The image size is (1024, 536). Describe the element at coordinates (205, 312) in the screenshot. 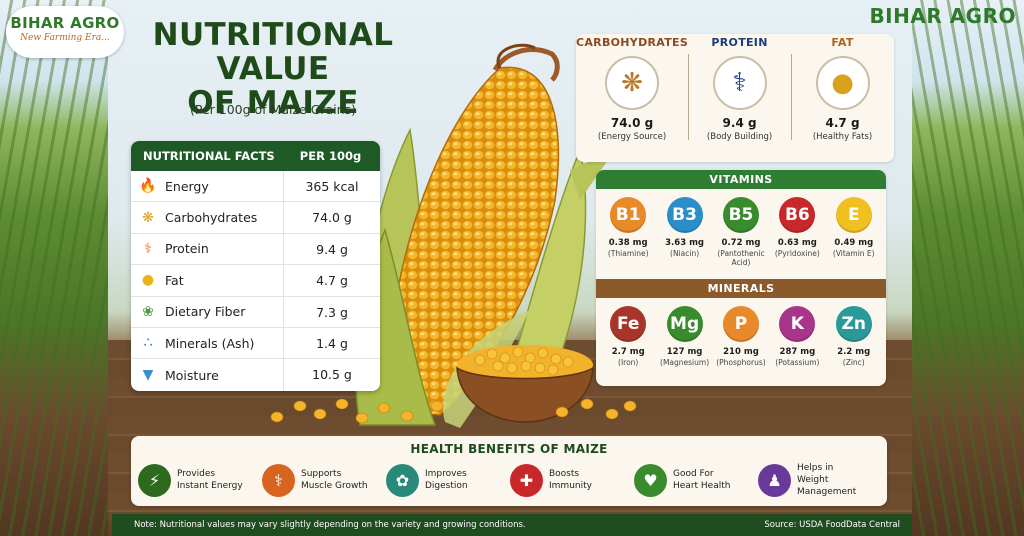

I see `row-label: Dietary Fiber` at that location.